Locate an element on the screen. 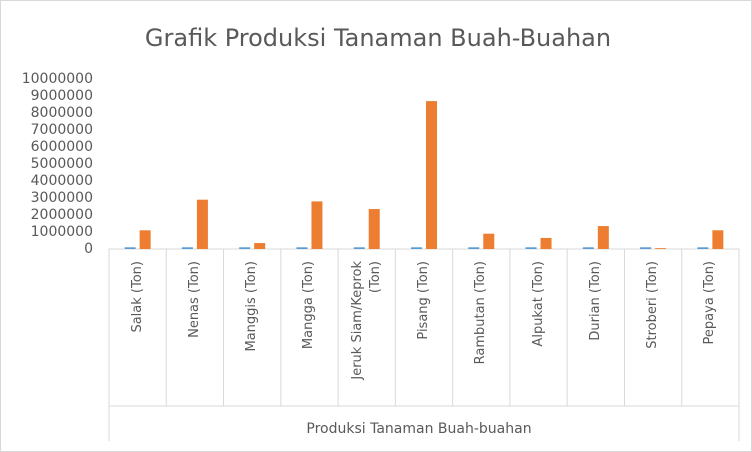 This screenshot has height=452, width=752. x-tick-label: Durian (Ton) is located at coordinates (595, 301).